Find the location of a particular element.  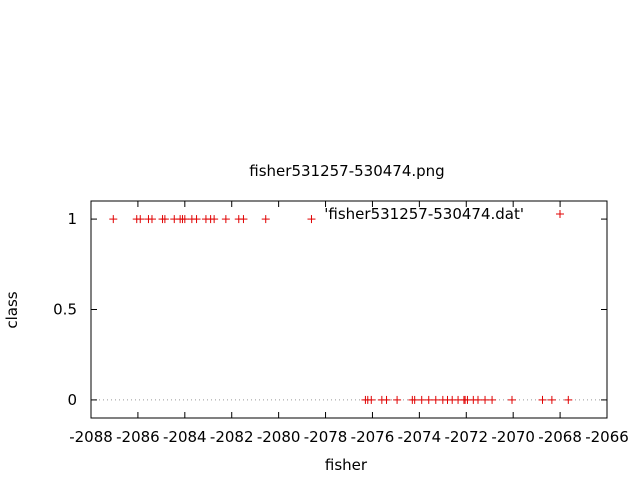

x-tick-label: -2076 is located at coordinates (373, 437).